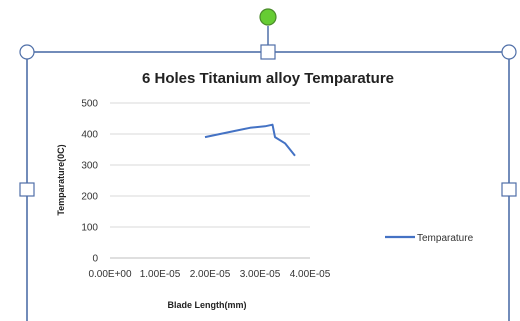 The width and height of the screenshot is (520, 321). I want to click on y-tick-label: 100, so click(89, 228).